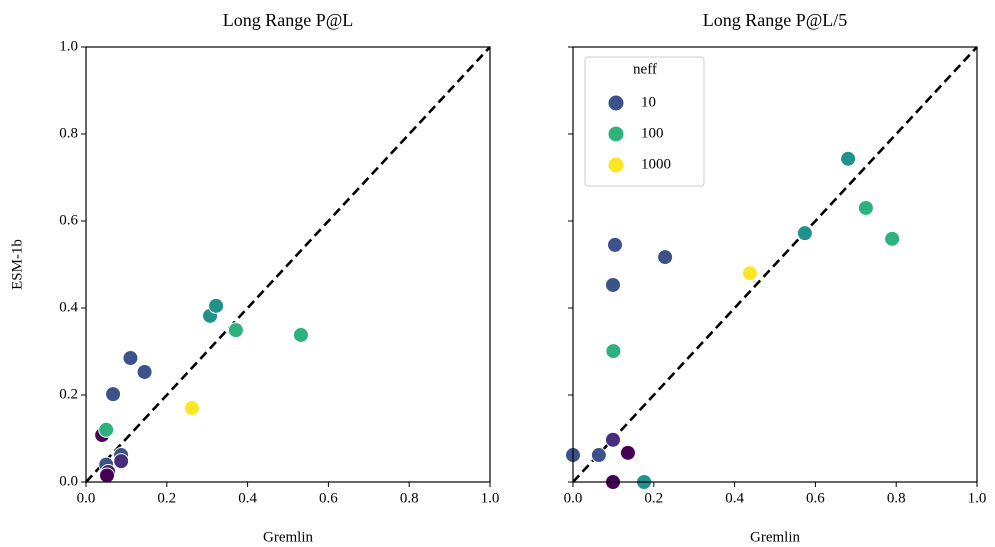  I want to click on chart-title: Long Range P@L, so click(288, 20).